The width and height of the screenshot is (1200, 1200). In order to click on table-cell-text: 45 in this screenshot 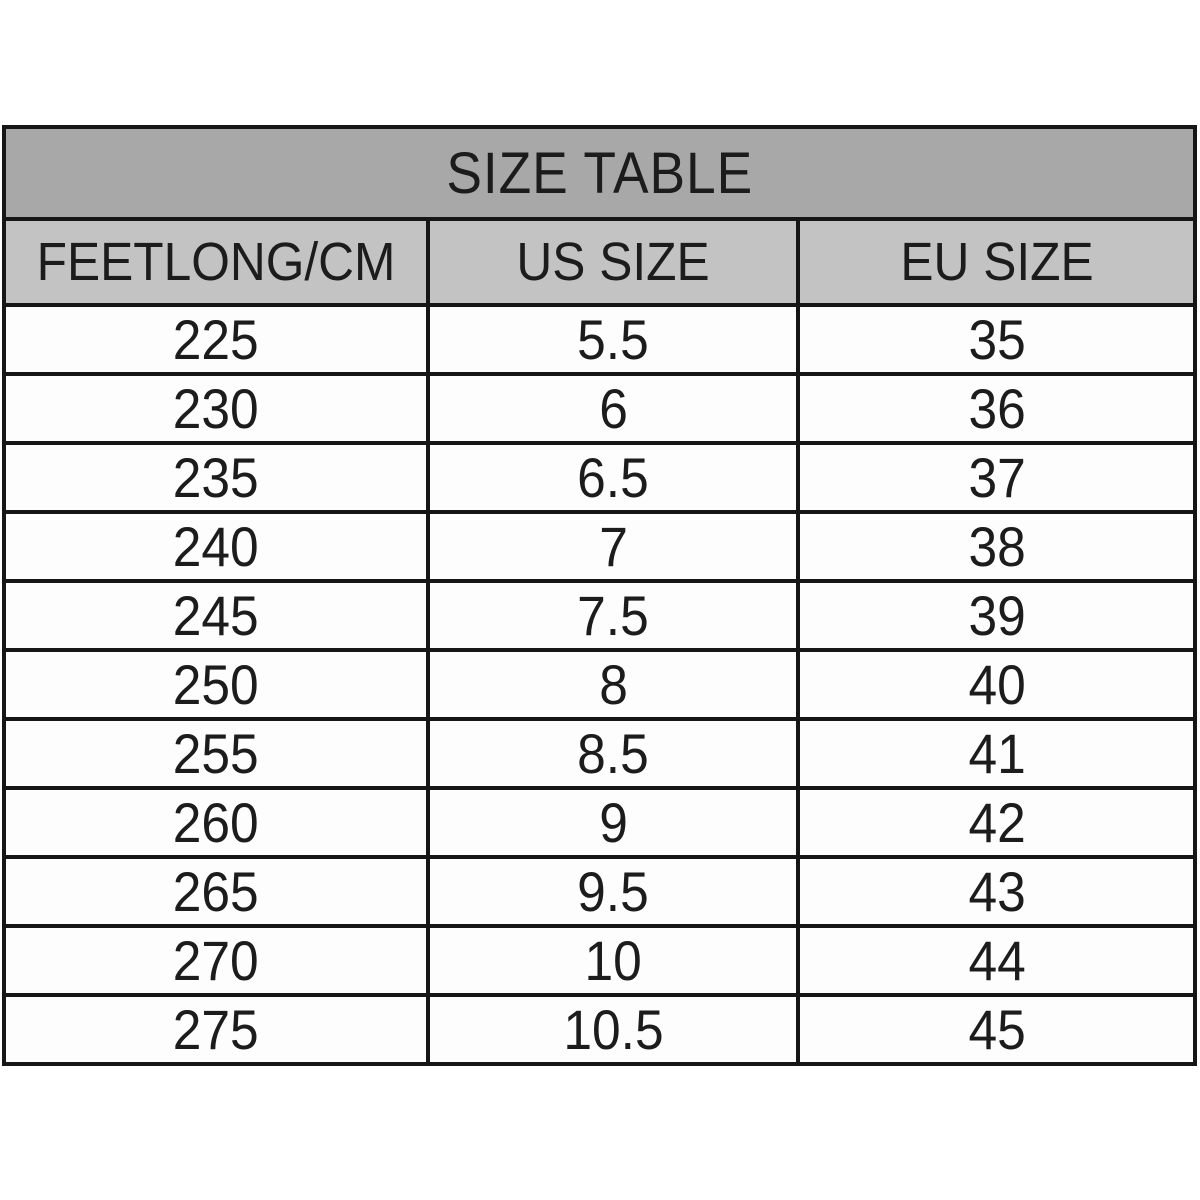, I will do `click(997, 1029)`.